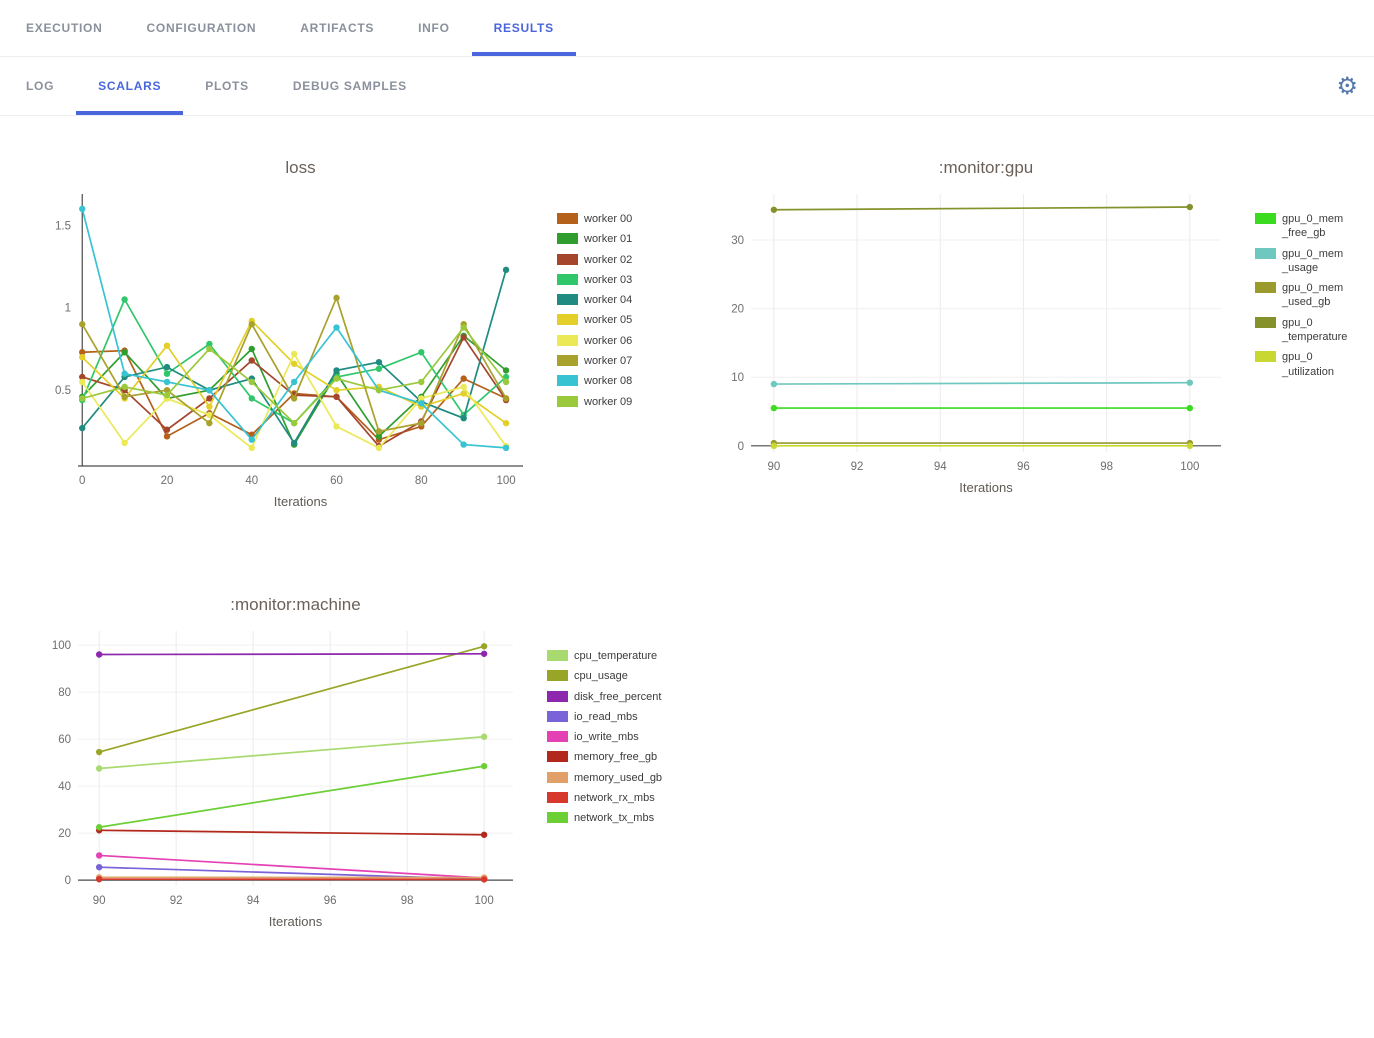 The image size is (1374, 1038). Describe the element at coordinates (68, 309) in the screenshot. I see `svg-text: 1` at that location.